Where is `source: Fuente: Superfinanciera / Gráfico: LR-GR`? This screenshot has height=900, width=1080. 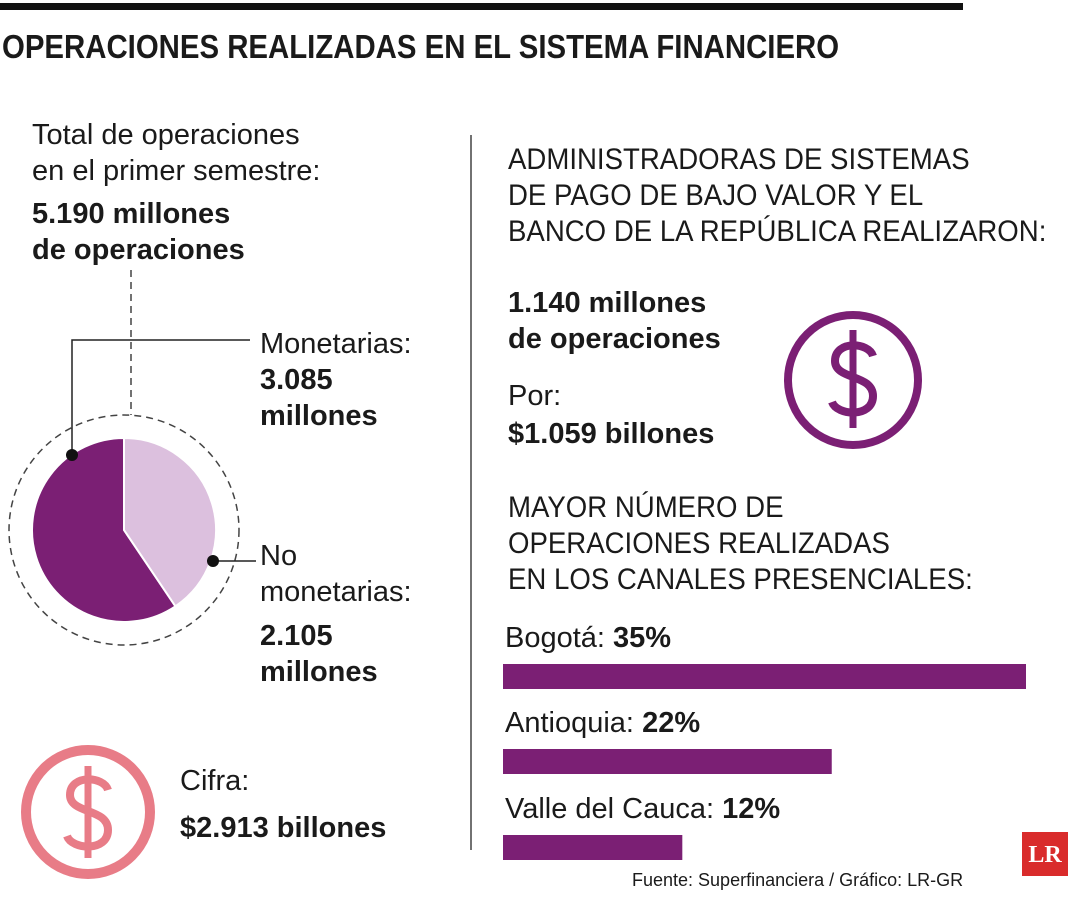
source: Fuente: Superfinanciera / Gráfico: LR-GR is located at coordinates (798, 880).